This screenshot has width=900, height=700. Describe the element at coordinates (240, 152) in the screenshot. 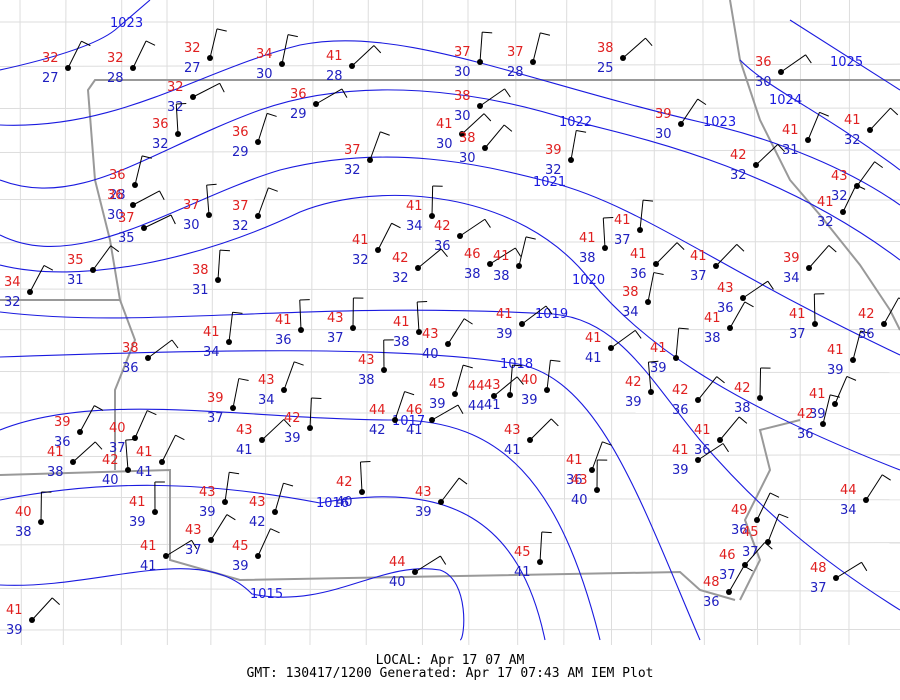

I see `dew-point: 29` at that location.